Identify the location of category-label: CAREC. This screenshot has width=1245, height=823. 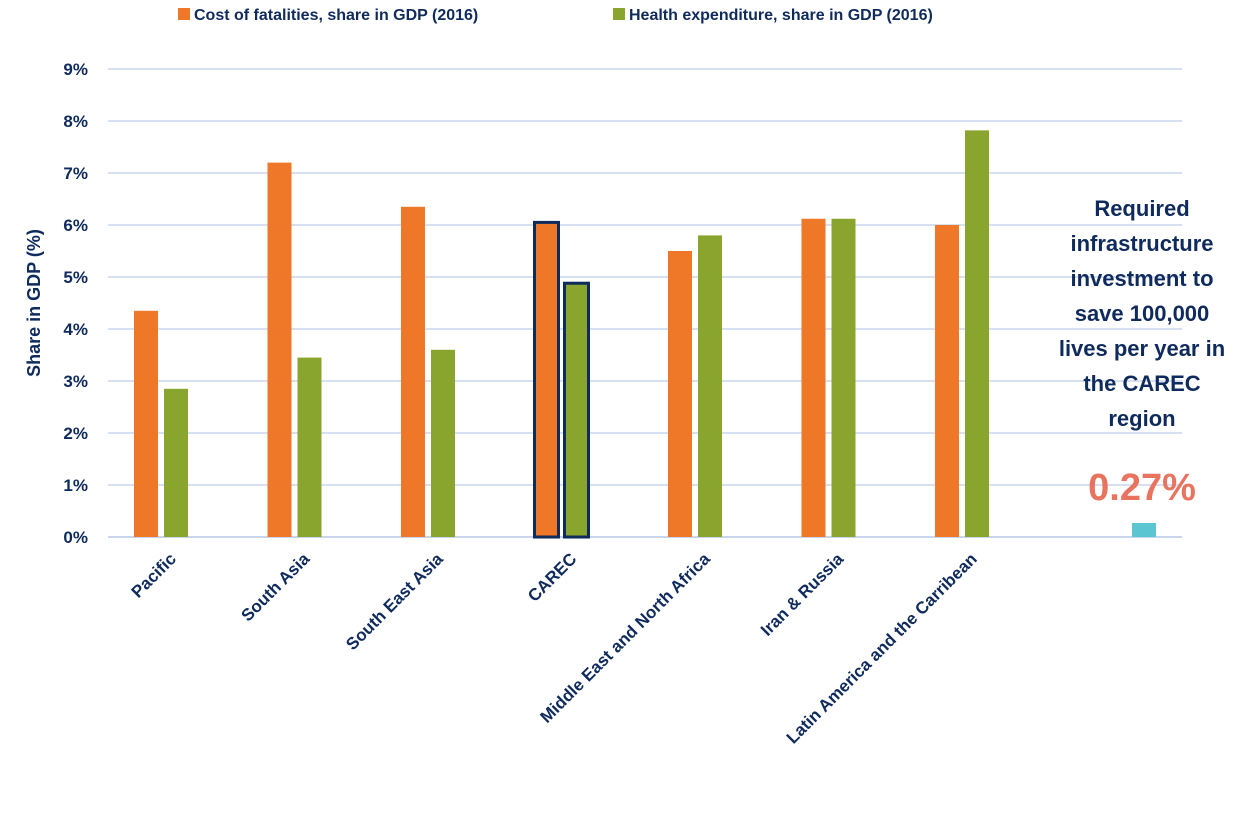
(552, 577).